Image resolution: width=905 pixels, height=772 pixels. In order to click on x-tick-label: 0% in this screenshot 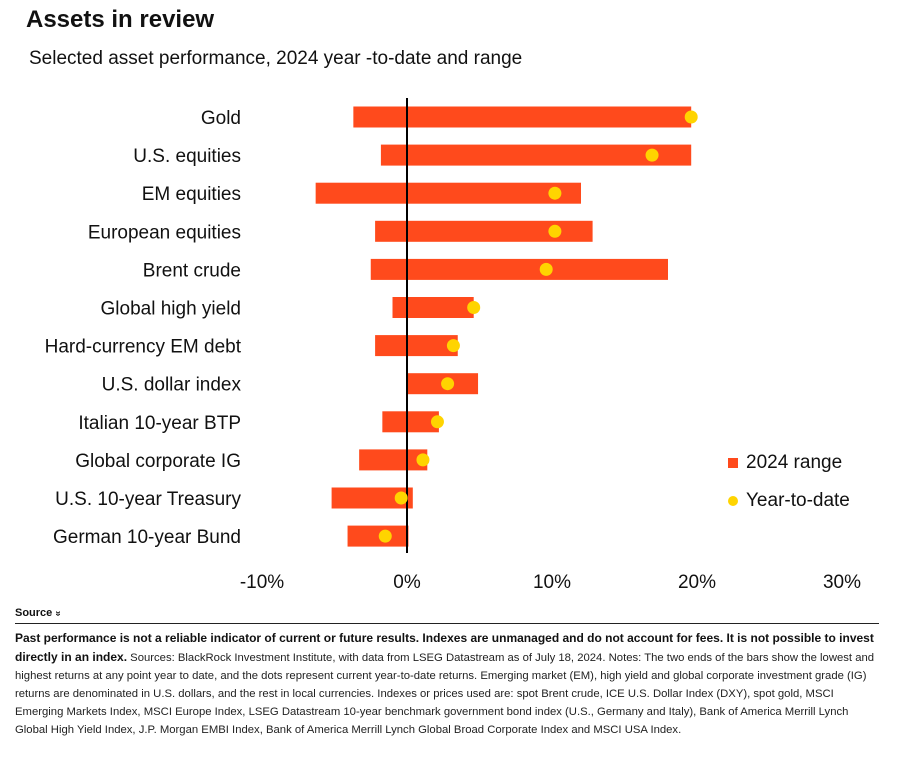, I will do `click(407, 582)`.